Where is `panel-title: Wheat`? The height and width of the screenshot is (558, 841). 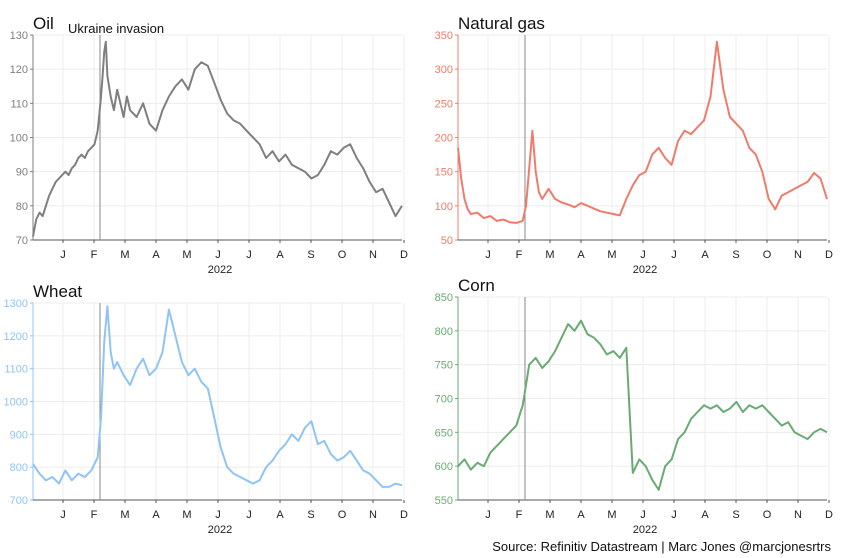 panel-title: Wheat is located at coordinates (57, 291).